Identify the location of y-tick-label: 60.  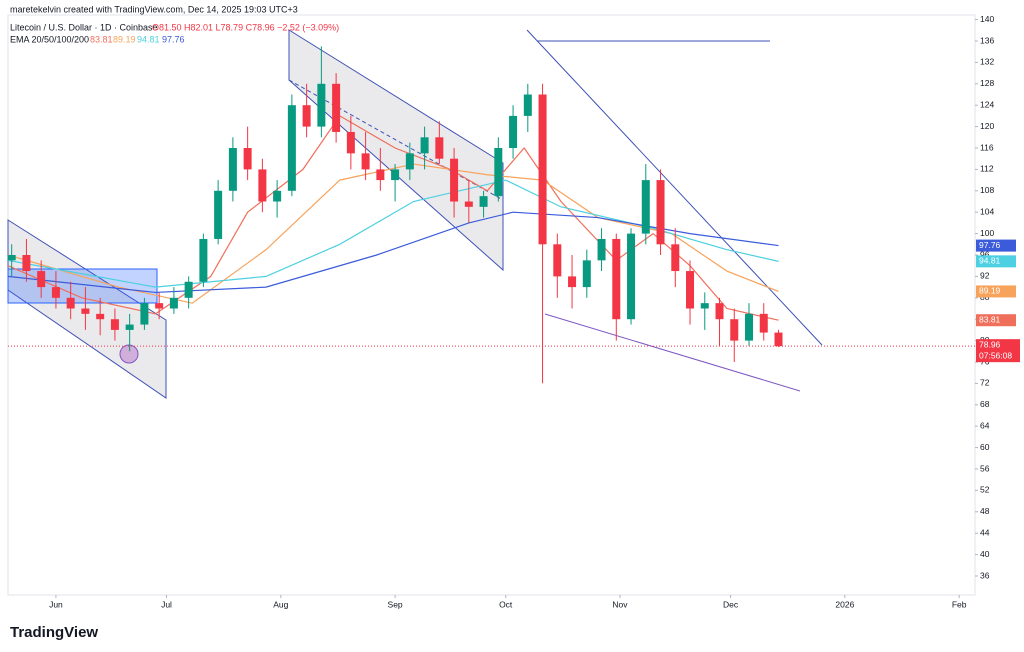
(985, 447).